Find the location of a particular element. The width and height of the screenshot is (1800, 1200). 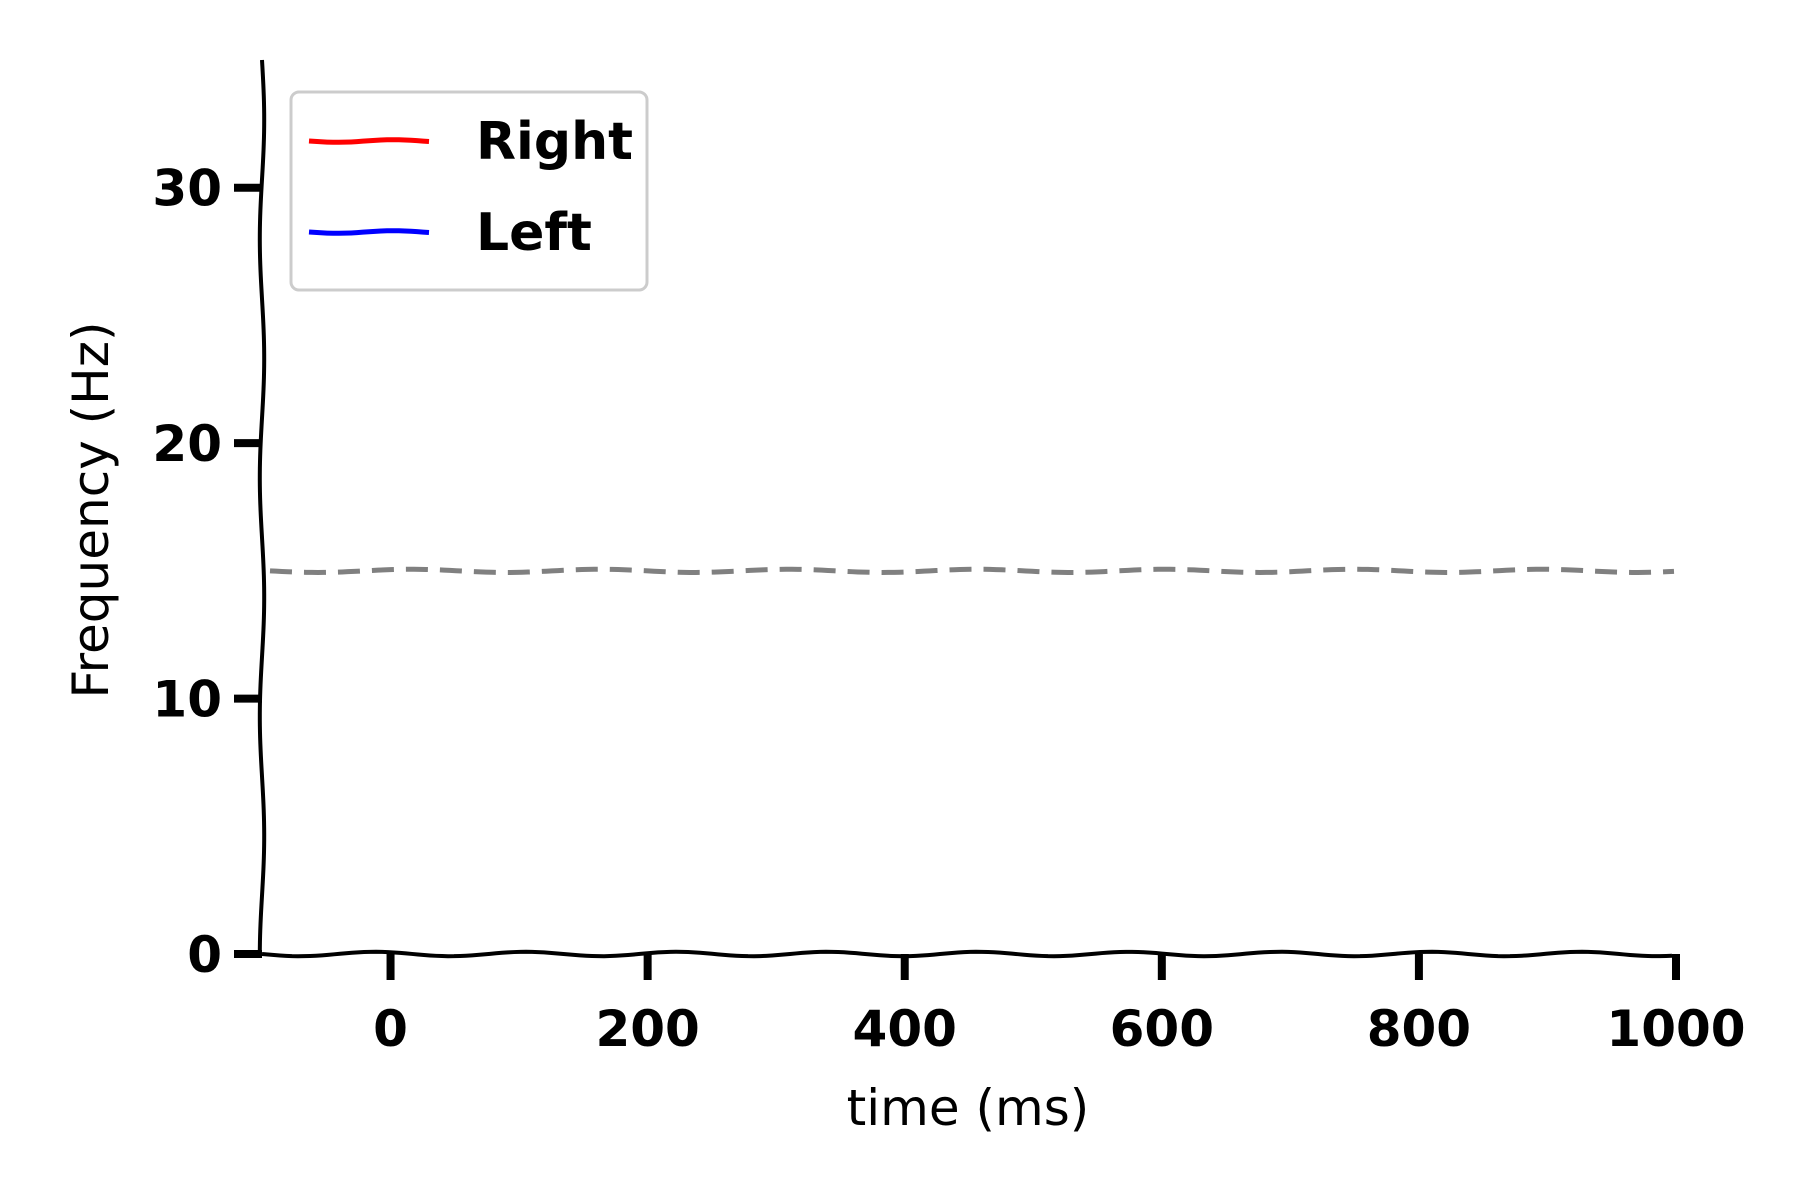

legend-swatch-right is located at coordinates (369, 141).